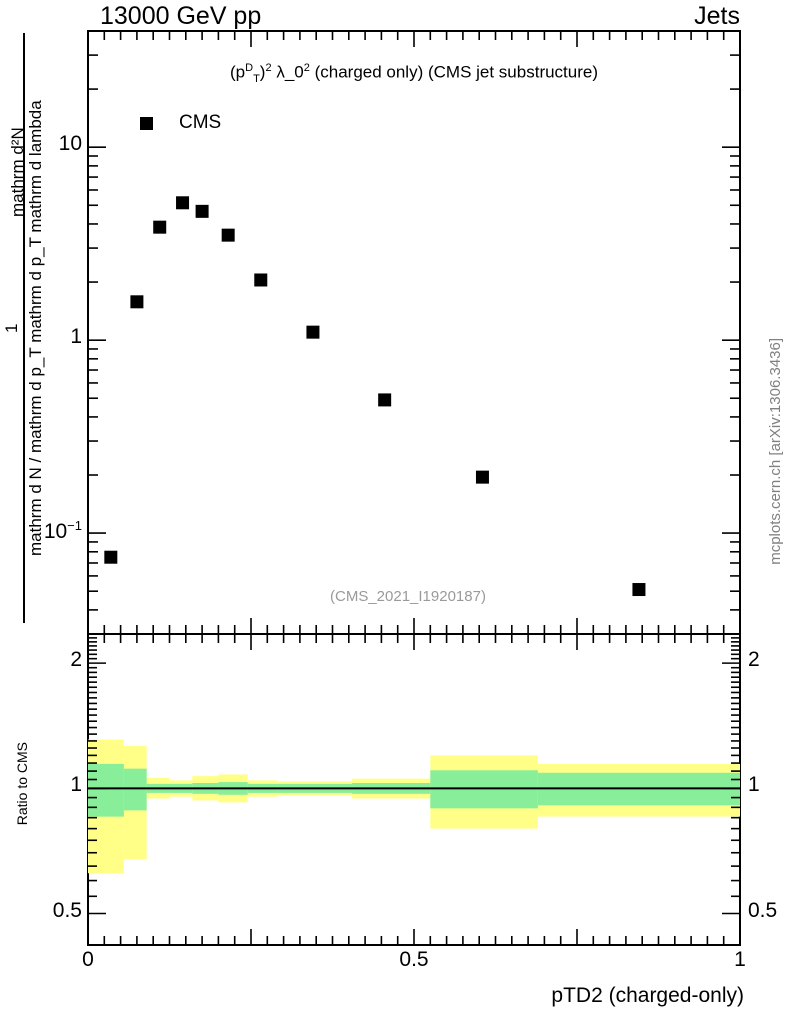  What do you see at coordinates (256, 79) in the screenshot?
I see `plot-title-sub-t: T` at bounding box center [256, 79].